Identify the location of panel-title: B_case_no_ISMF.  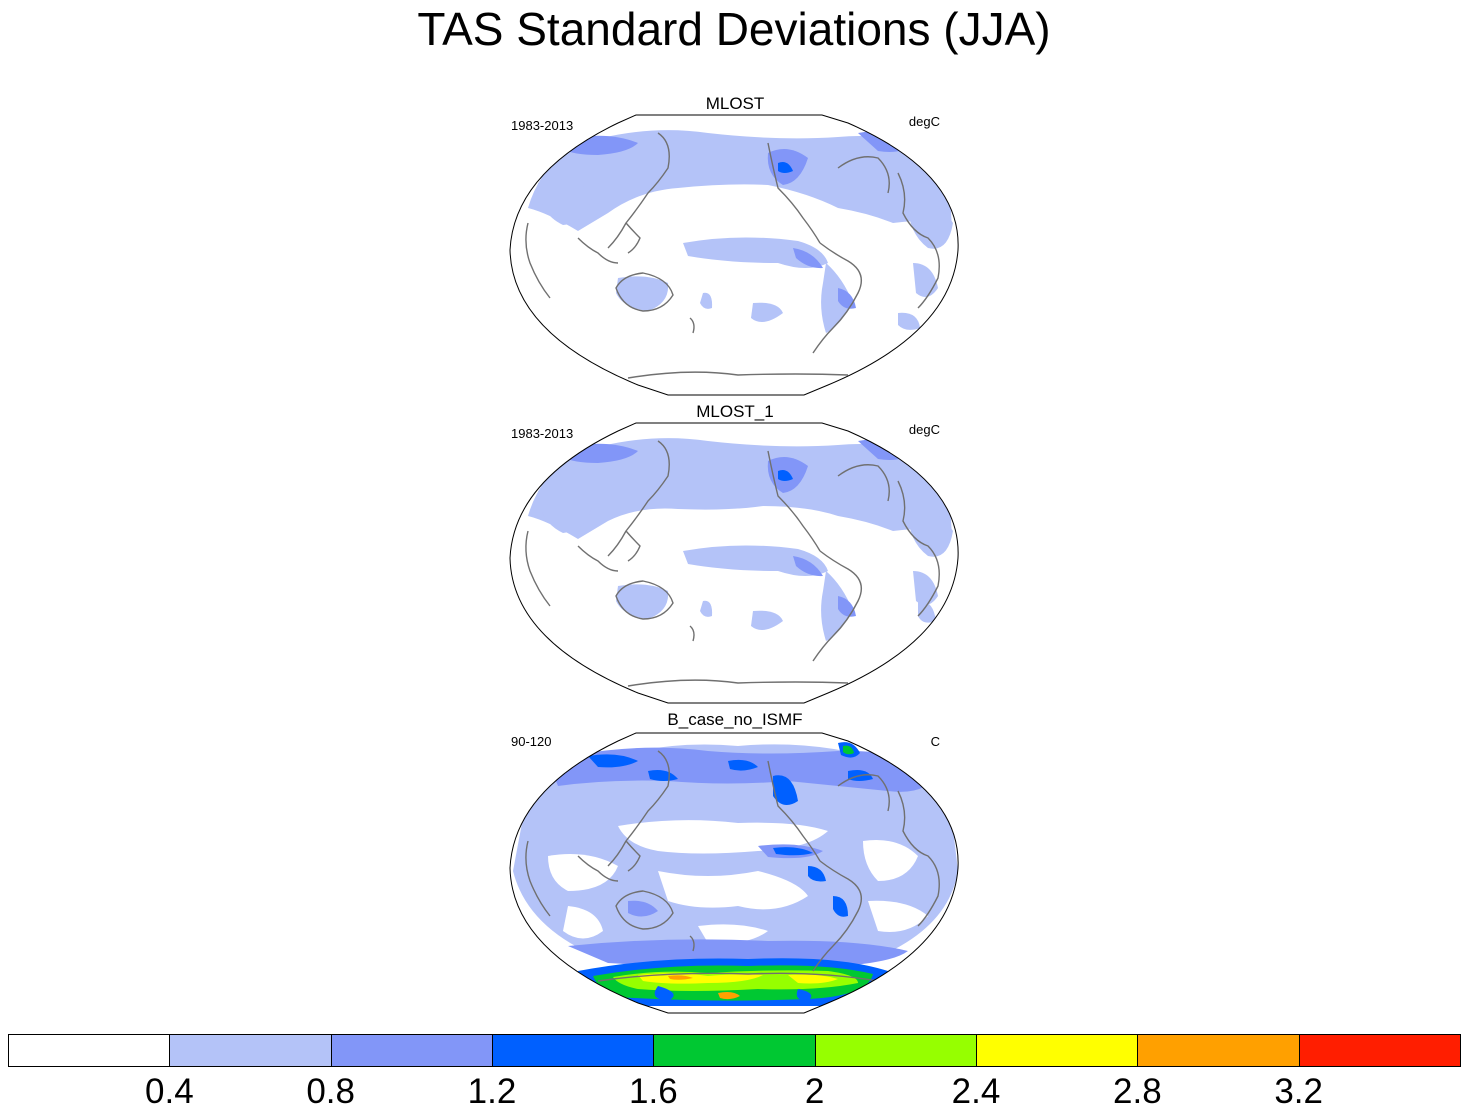
(735, 719).